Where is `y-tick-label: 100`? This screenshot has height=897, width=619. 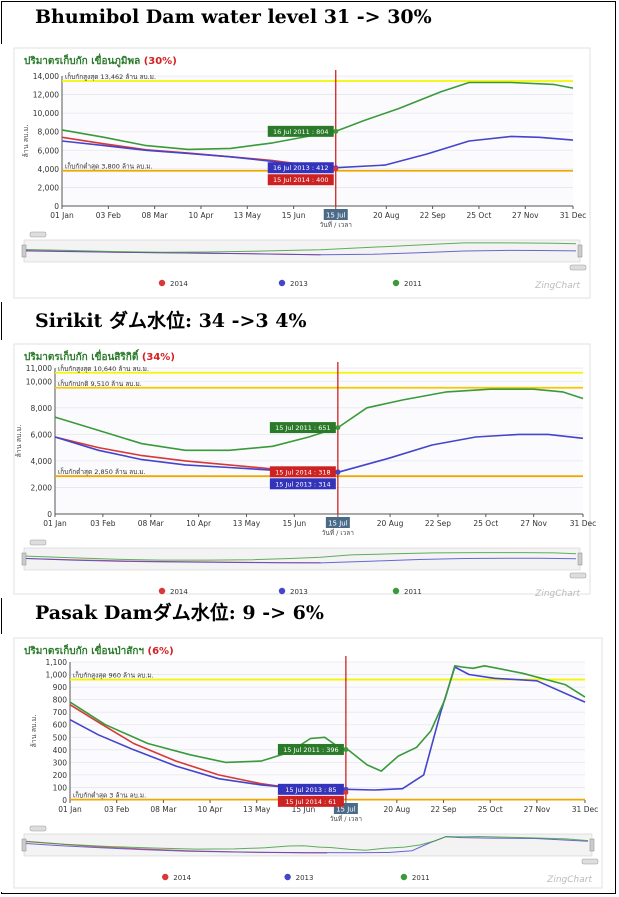
y-tick-label: 100 is located at coordinates (60, 787).